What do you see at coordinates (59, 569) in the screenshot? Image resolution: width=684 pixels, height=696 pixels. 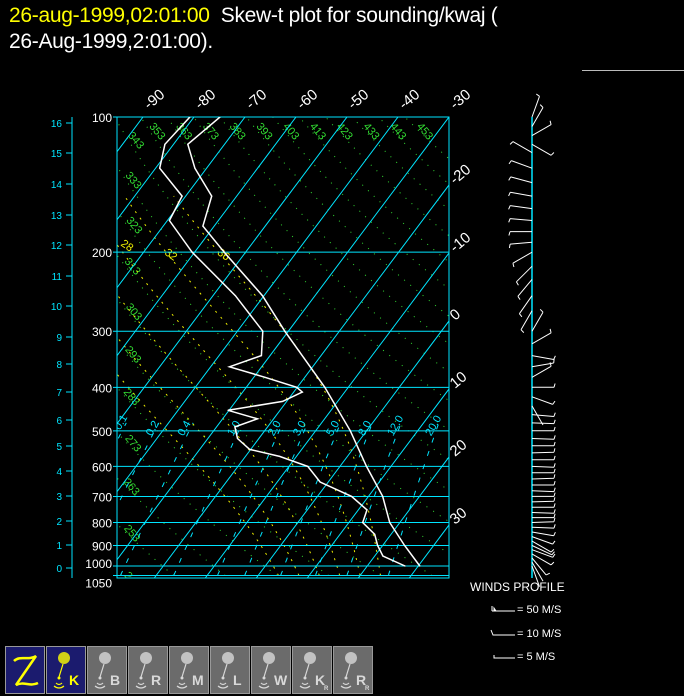 I see `height-label: 0` at bounding box center [59, 569].